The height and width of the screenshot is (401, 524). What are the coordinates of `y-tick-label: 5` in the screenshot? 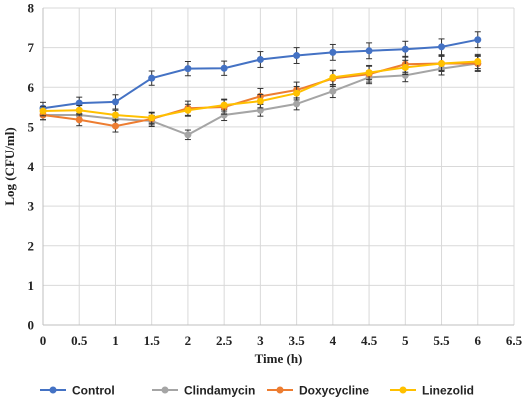 It's located at (31, 126).